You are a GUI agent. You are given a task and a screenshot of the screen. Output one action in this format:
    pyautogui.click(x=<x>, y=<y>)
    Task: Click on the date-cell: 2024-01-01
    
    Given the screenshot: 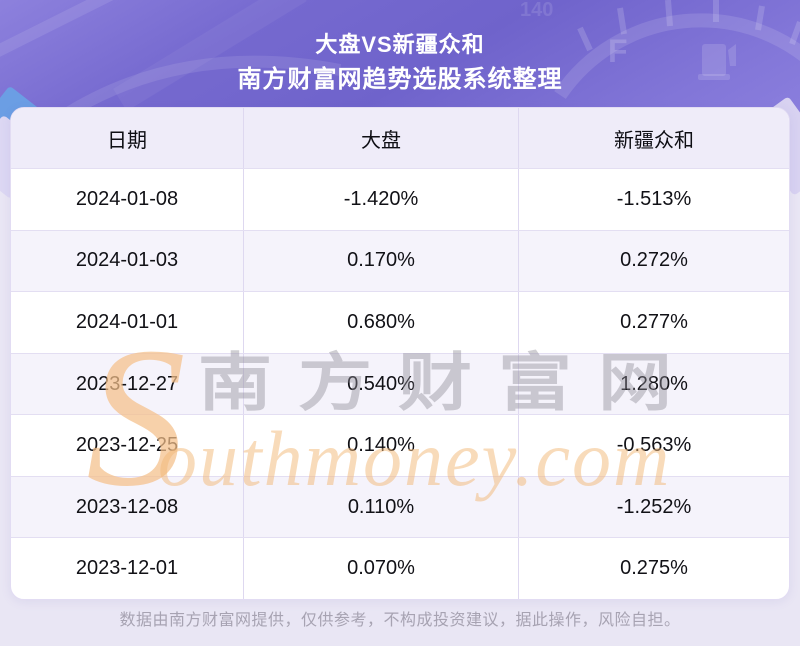 What is the action you would take?
    pyautogui.click(x=127, y=321)
    